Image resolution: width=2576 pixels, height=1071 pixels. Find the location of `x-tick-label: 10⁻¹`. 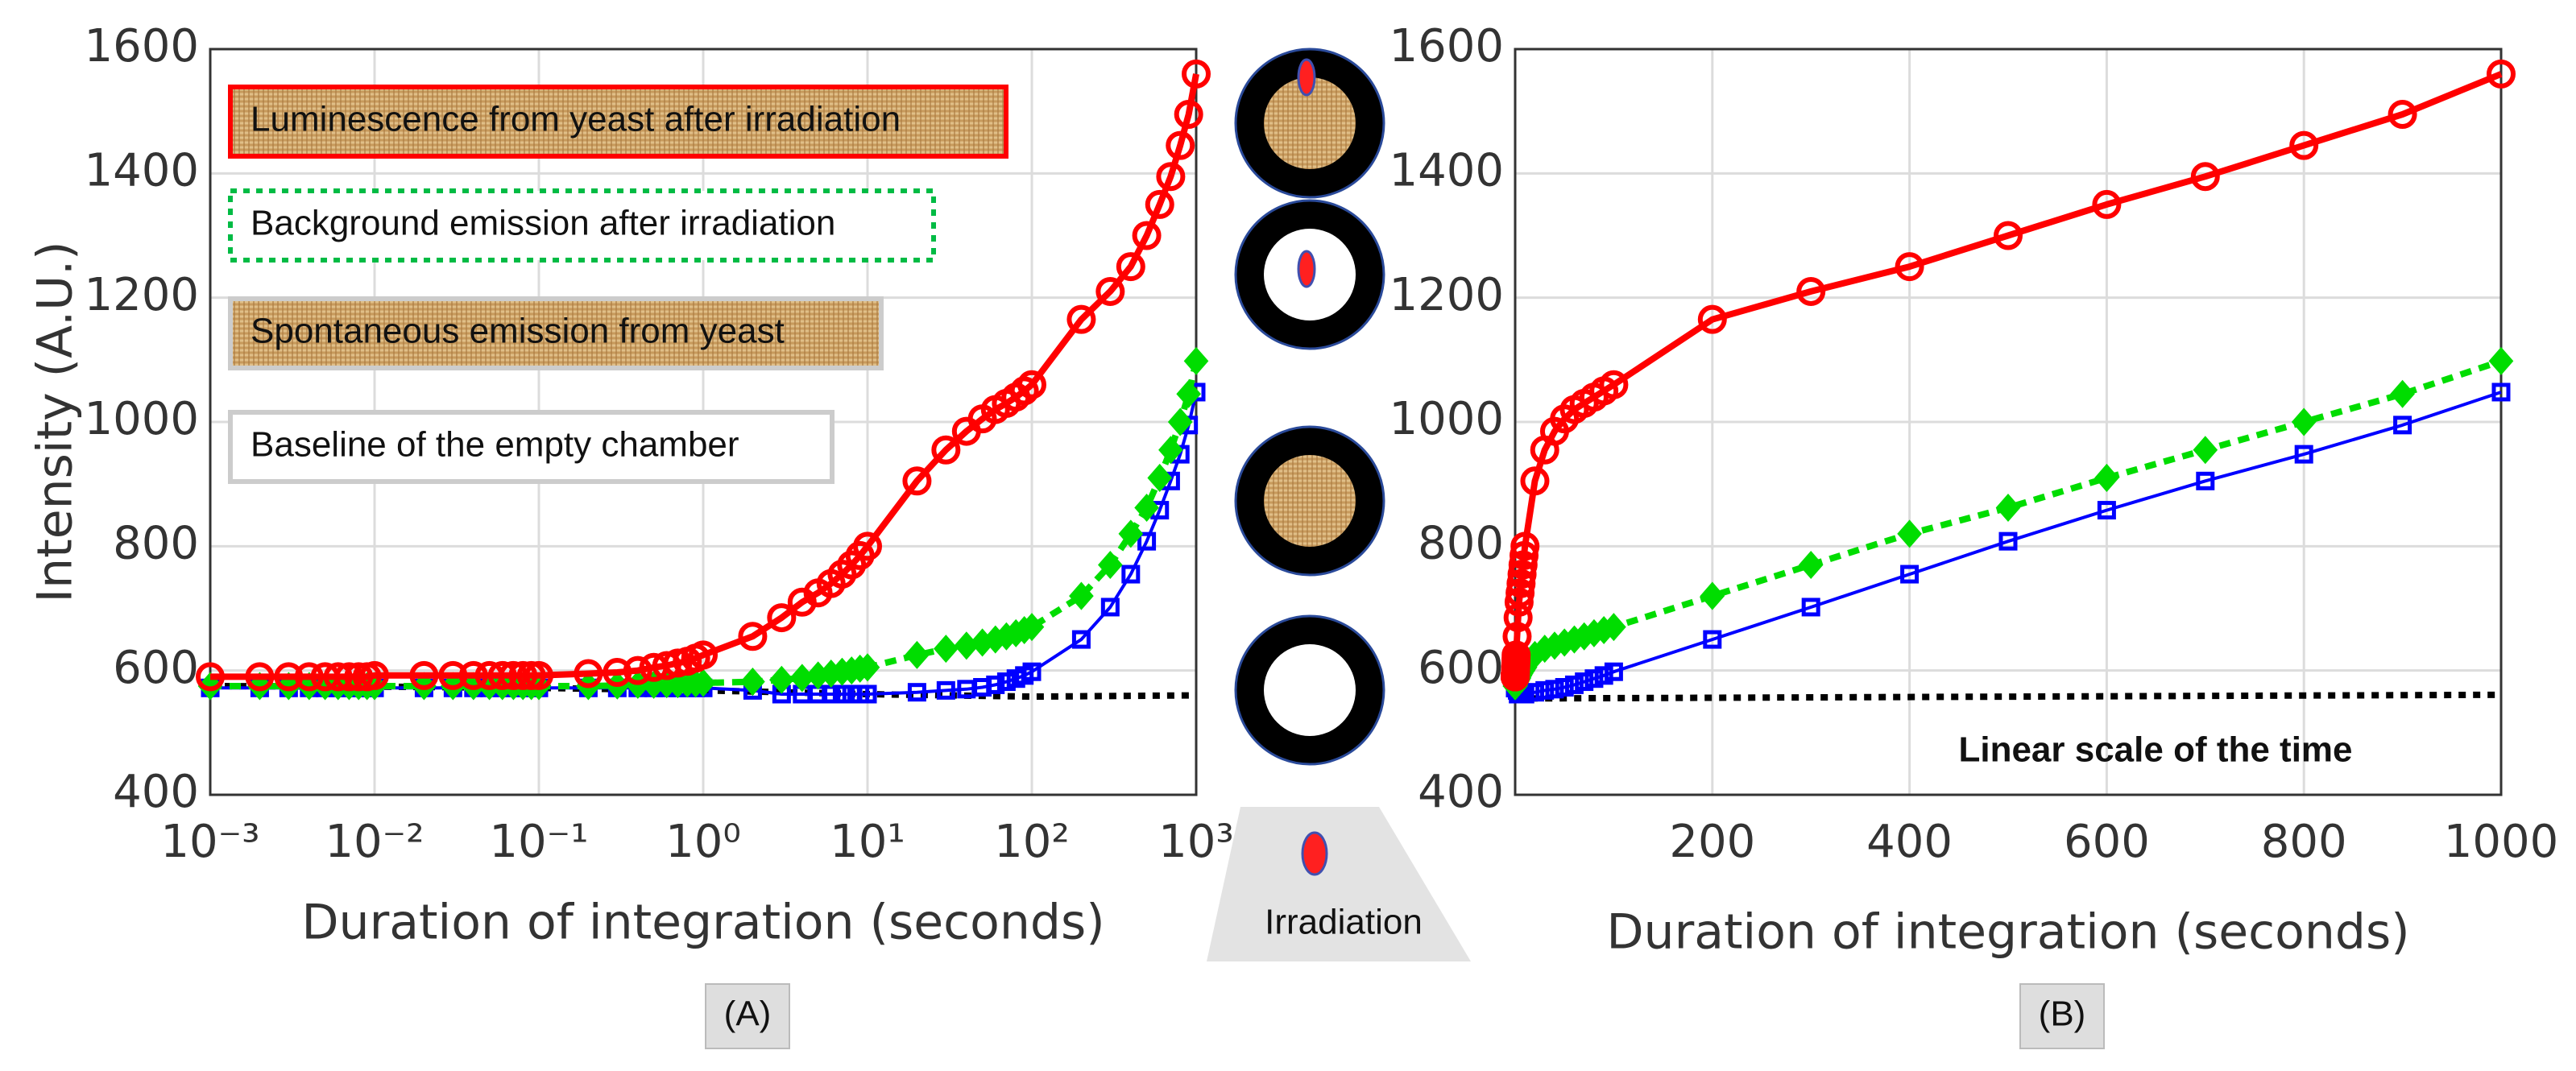

x-tick-label: 10⁻¹ is located at coordinates (538, 842).